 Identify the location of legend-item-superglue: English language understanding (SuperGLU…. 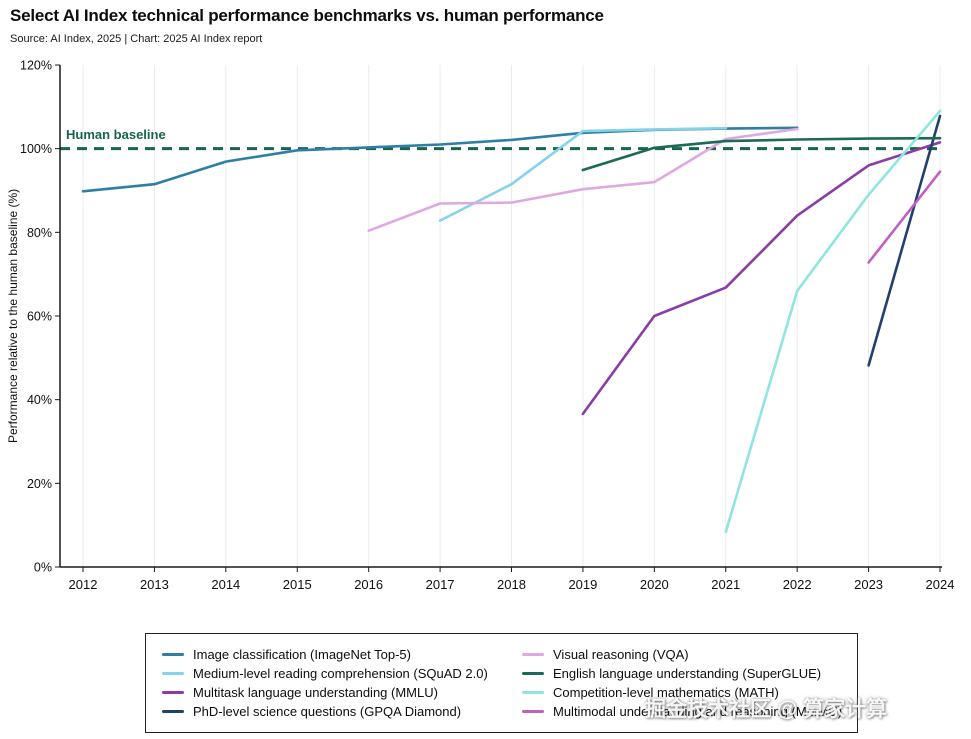
(684, 673).